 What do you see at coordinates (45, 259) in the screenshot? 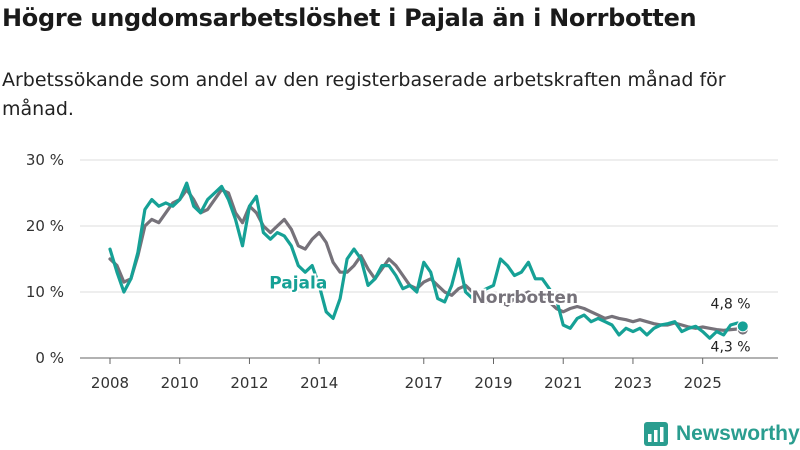
I see `y-axis: 0 % 10 % 20 % 30 %` at bounding box center [45, 259].